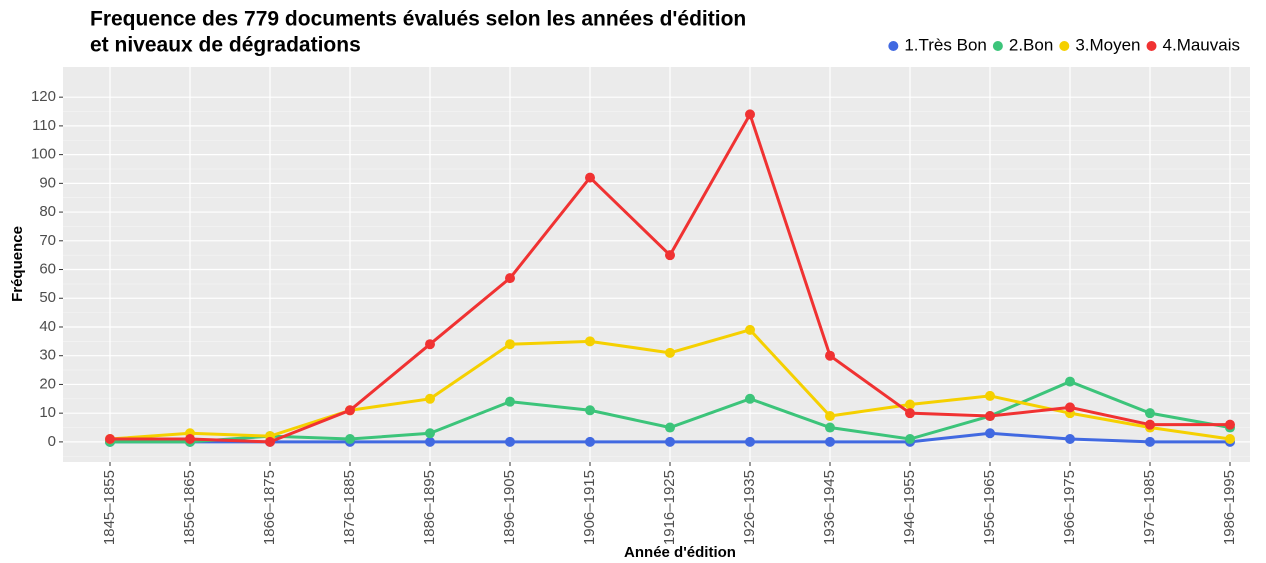 The width and height of the screenshot is (1266, 563). Describe the element at coordinates (989, 507) in the screenshot. I see `x-tick-label: 1956–1965` at that location.